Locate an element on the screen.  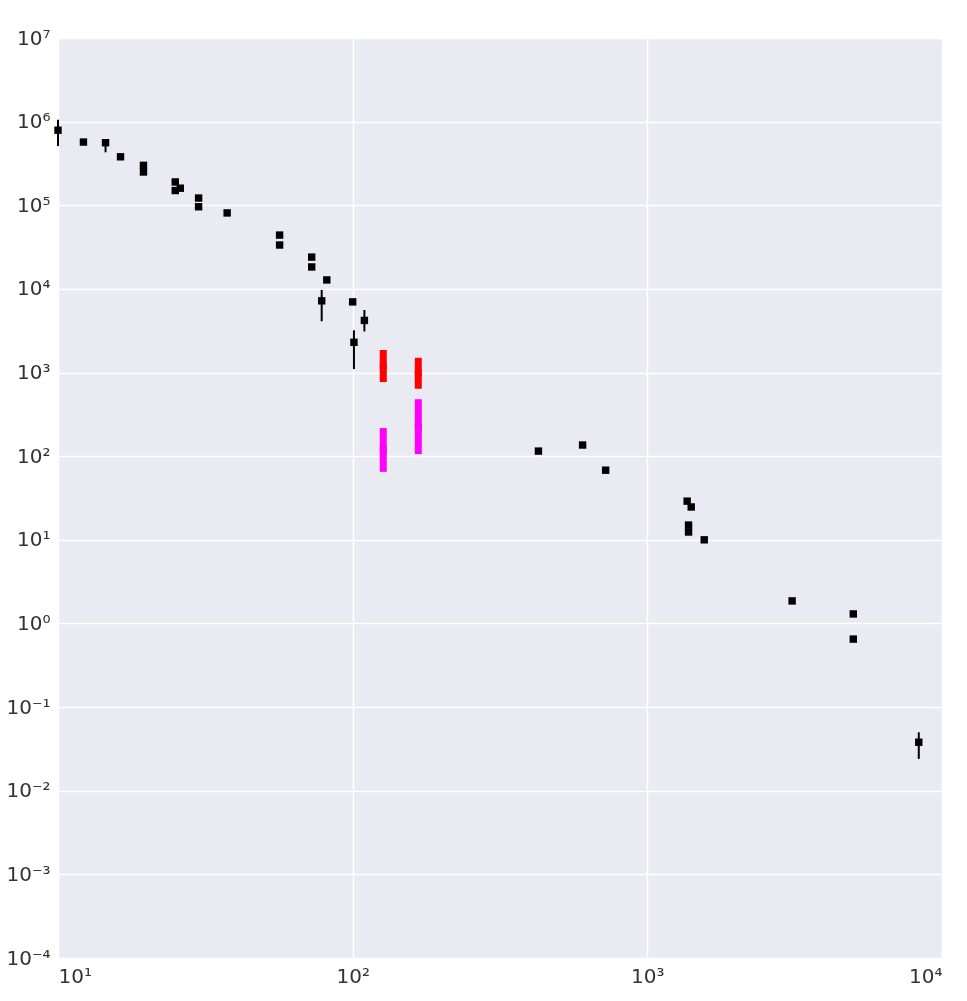
y-tick-label: 10⁶ is located at coordinates (34, 121).